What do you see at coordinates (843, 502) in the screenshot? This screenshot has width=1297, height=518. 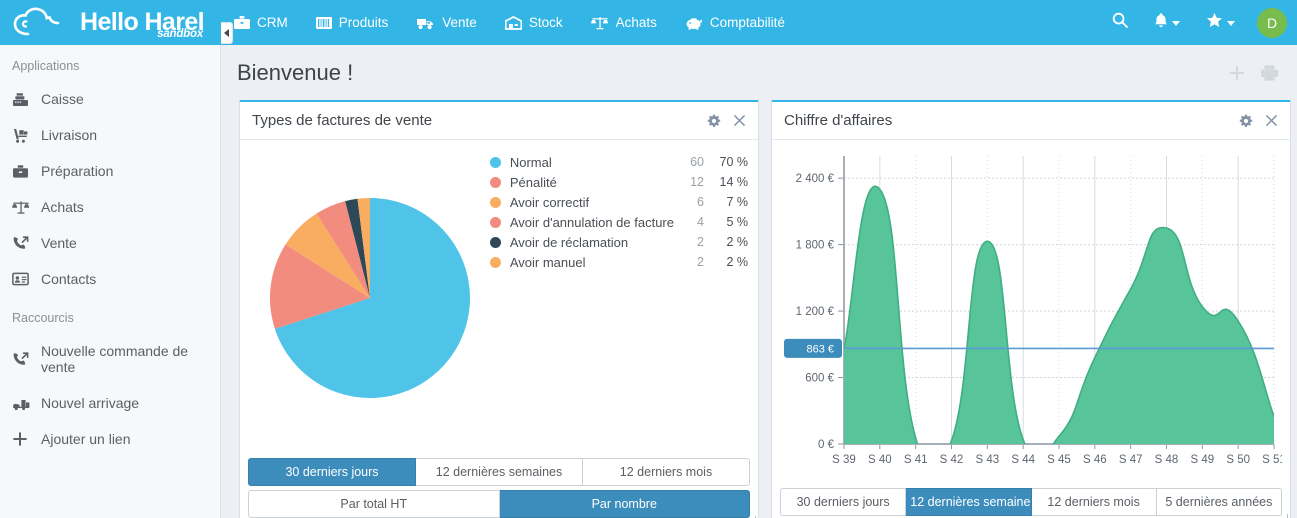 I see `area-period-button-30-derniers-jours: 30 derniers jours` at bounding box center [843, 502].